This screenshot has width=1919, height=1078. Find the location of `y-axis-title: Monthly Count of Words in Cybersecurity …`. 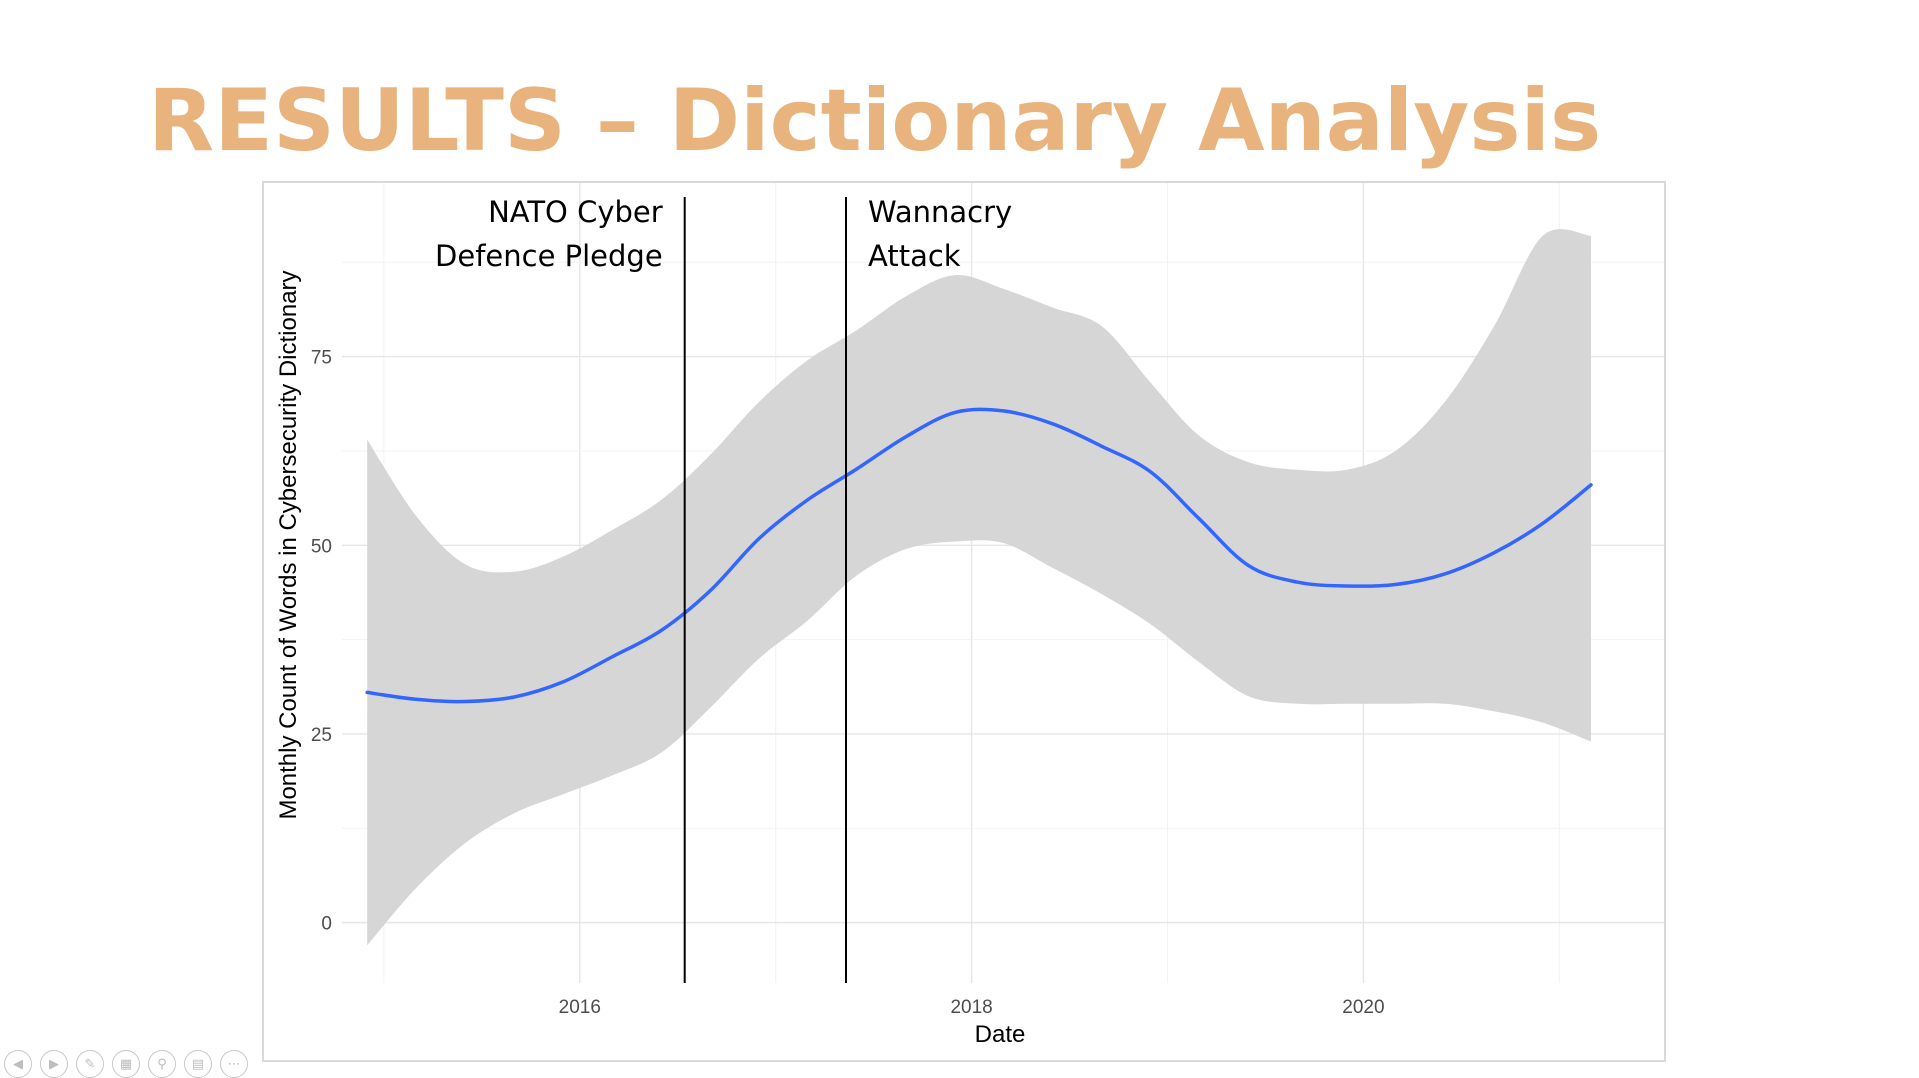

y-axis-title: Monthly Count of Words in Cybersecurity … is located at coordinates (288, 544).